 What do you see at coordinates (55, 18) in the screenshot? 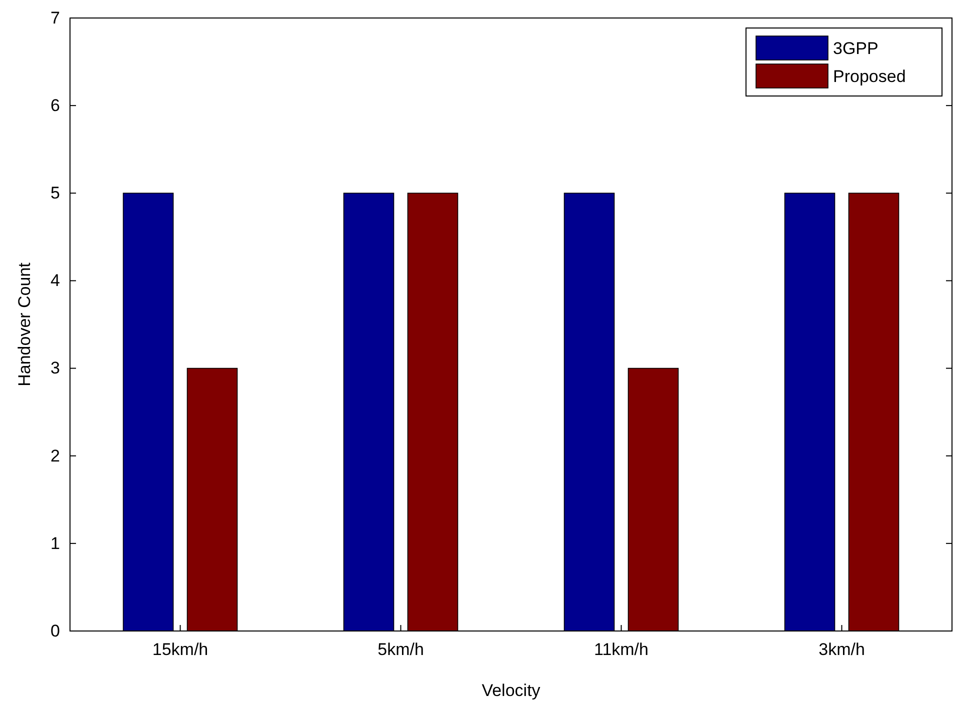
I see `y-tick-label: 7` at bounding box center [55, 18].